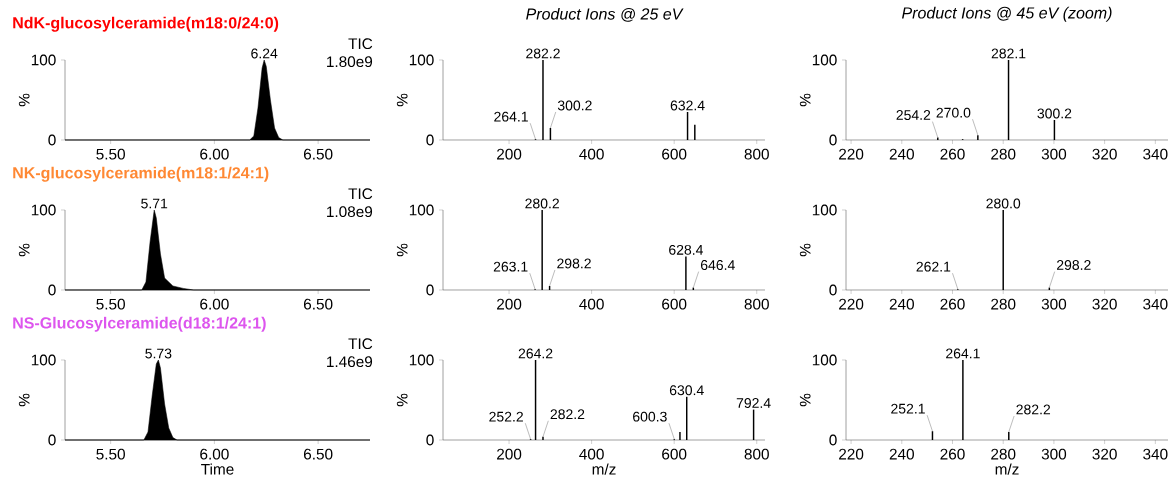 Image resolution: width=1174 pixels, height=486 pixels. I want to click on annotation: 792.4, so click(753, 403).